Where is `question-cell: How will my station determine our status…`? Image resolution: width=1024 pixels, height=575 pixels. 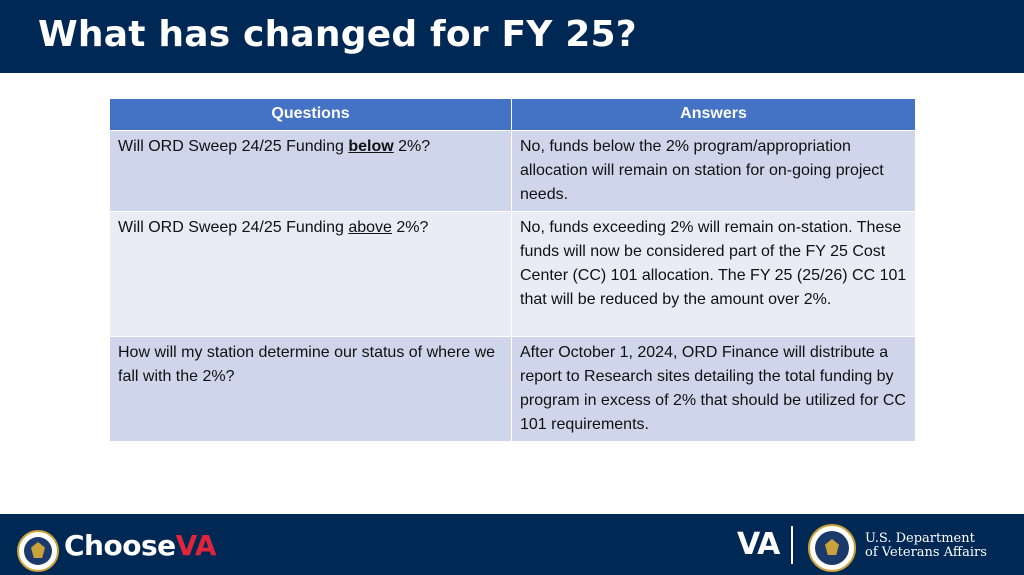 question-cell: How will my station determine our status… is located at coordinates (310, 388).